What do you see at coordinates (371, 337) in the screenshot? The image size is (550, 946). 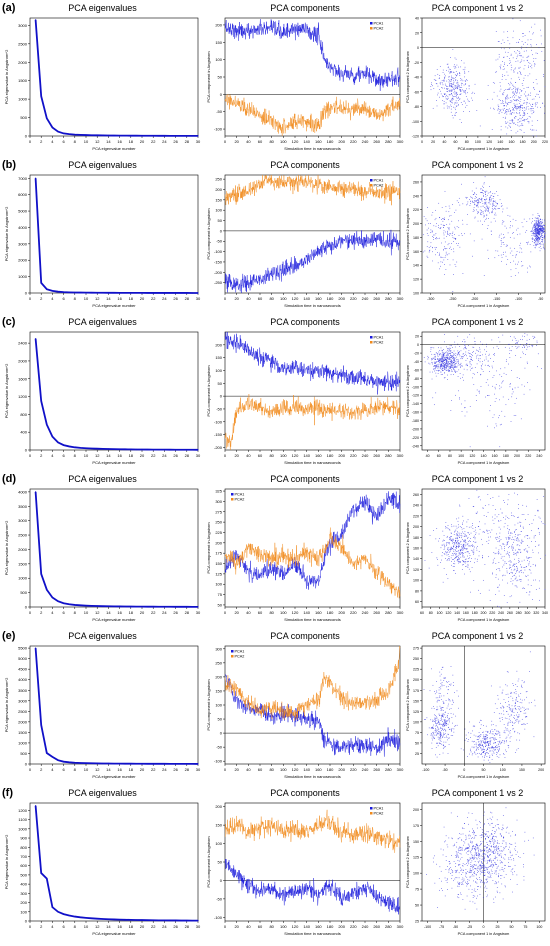 I see `legend-swatch` at bounding box center [371, 337].